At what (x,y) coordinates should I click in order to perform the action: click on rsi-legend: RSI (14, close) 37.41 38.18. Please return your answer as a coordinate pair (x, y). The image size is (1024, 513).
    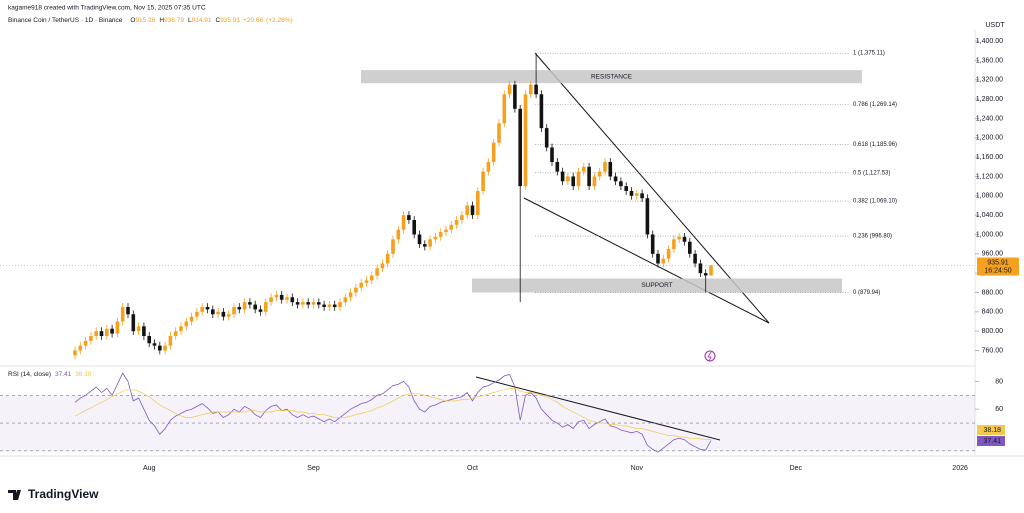
    Looking at the image, I should click on (50, 374).